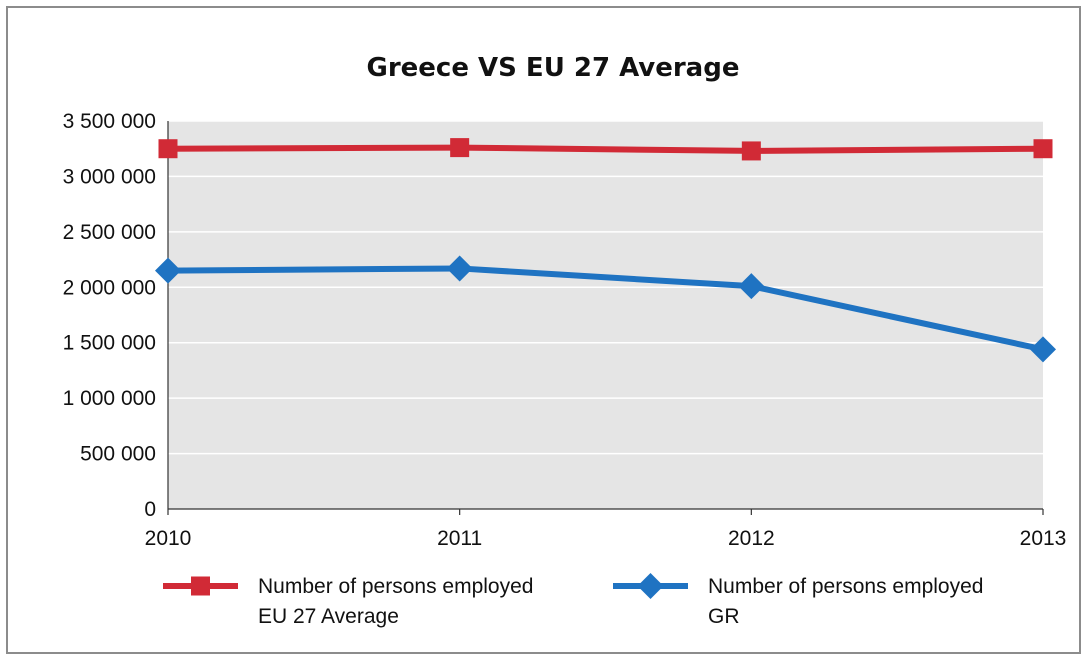  Describe the element at coordinates (751, 538) in the screenshot. I see `x-tick-label: 2012` at that location.